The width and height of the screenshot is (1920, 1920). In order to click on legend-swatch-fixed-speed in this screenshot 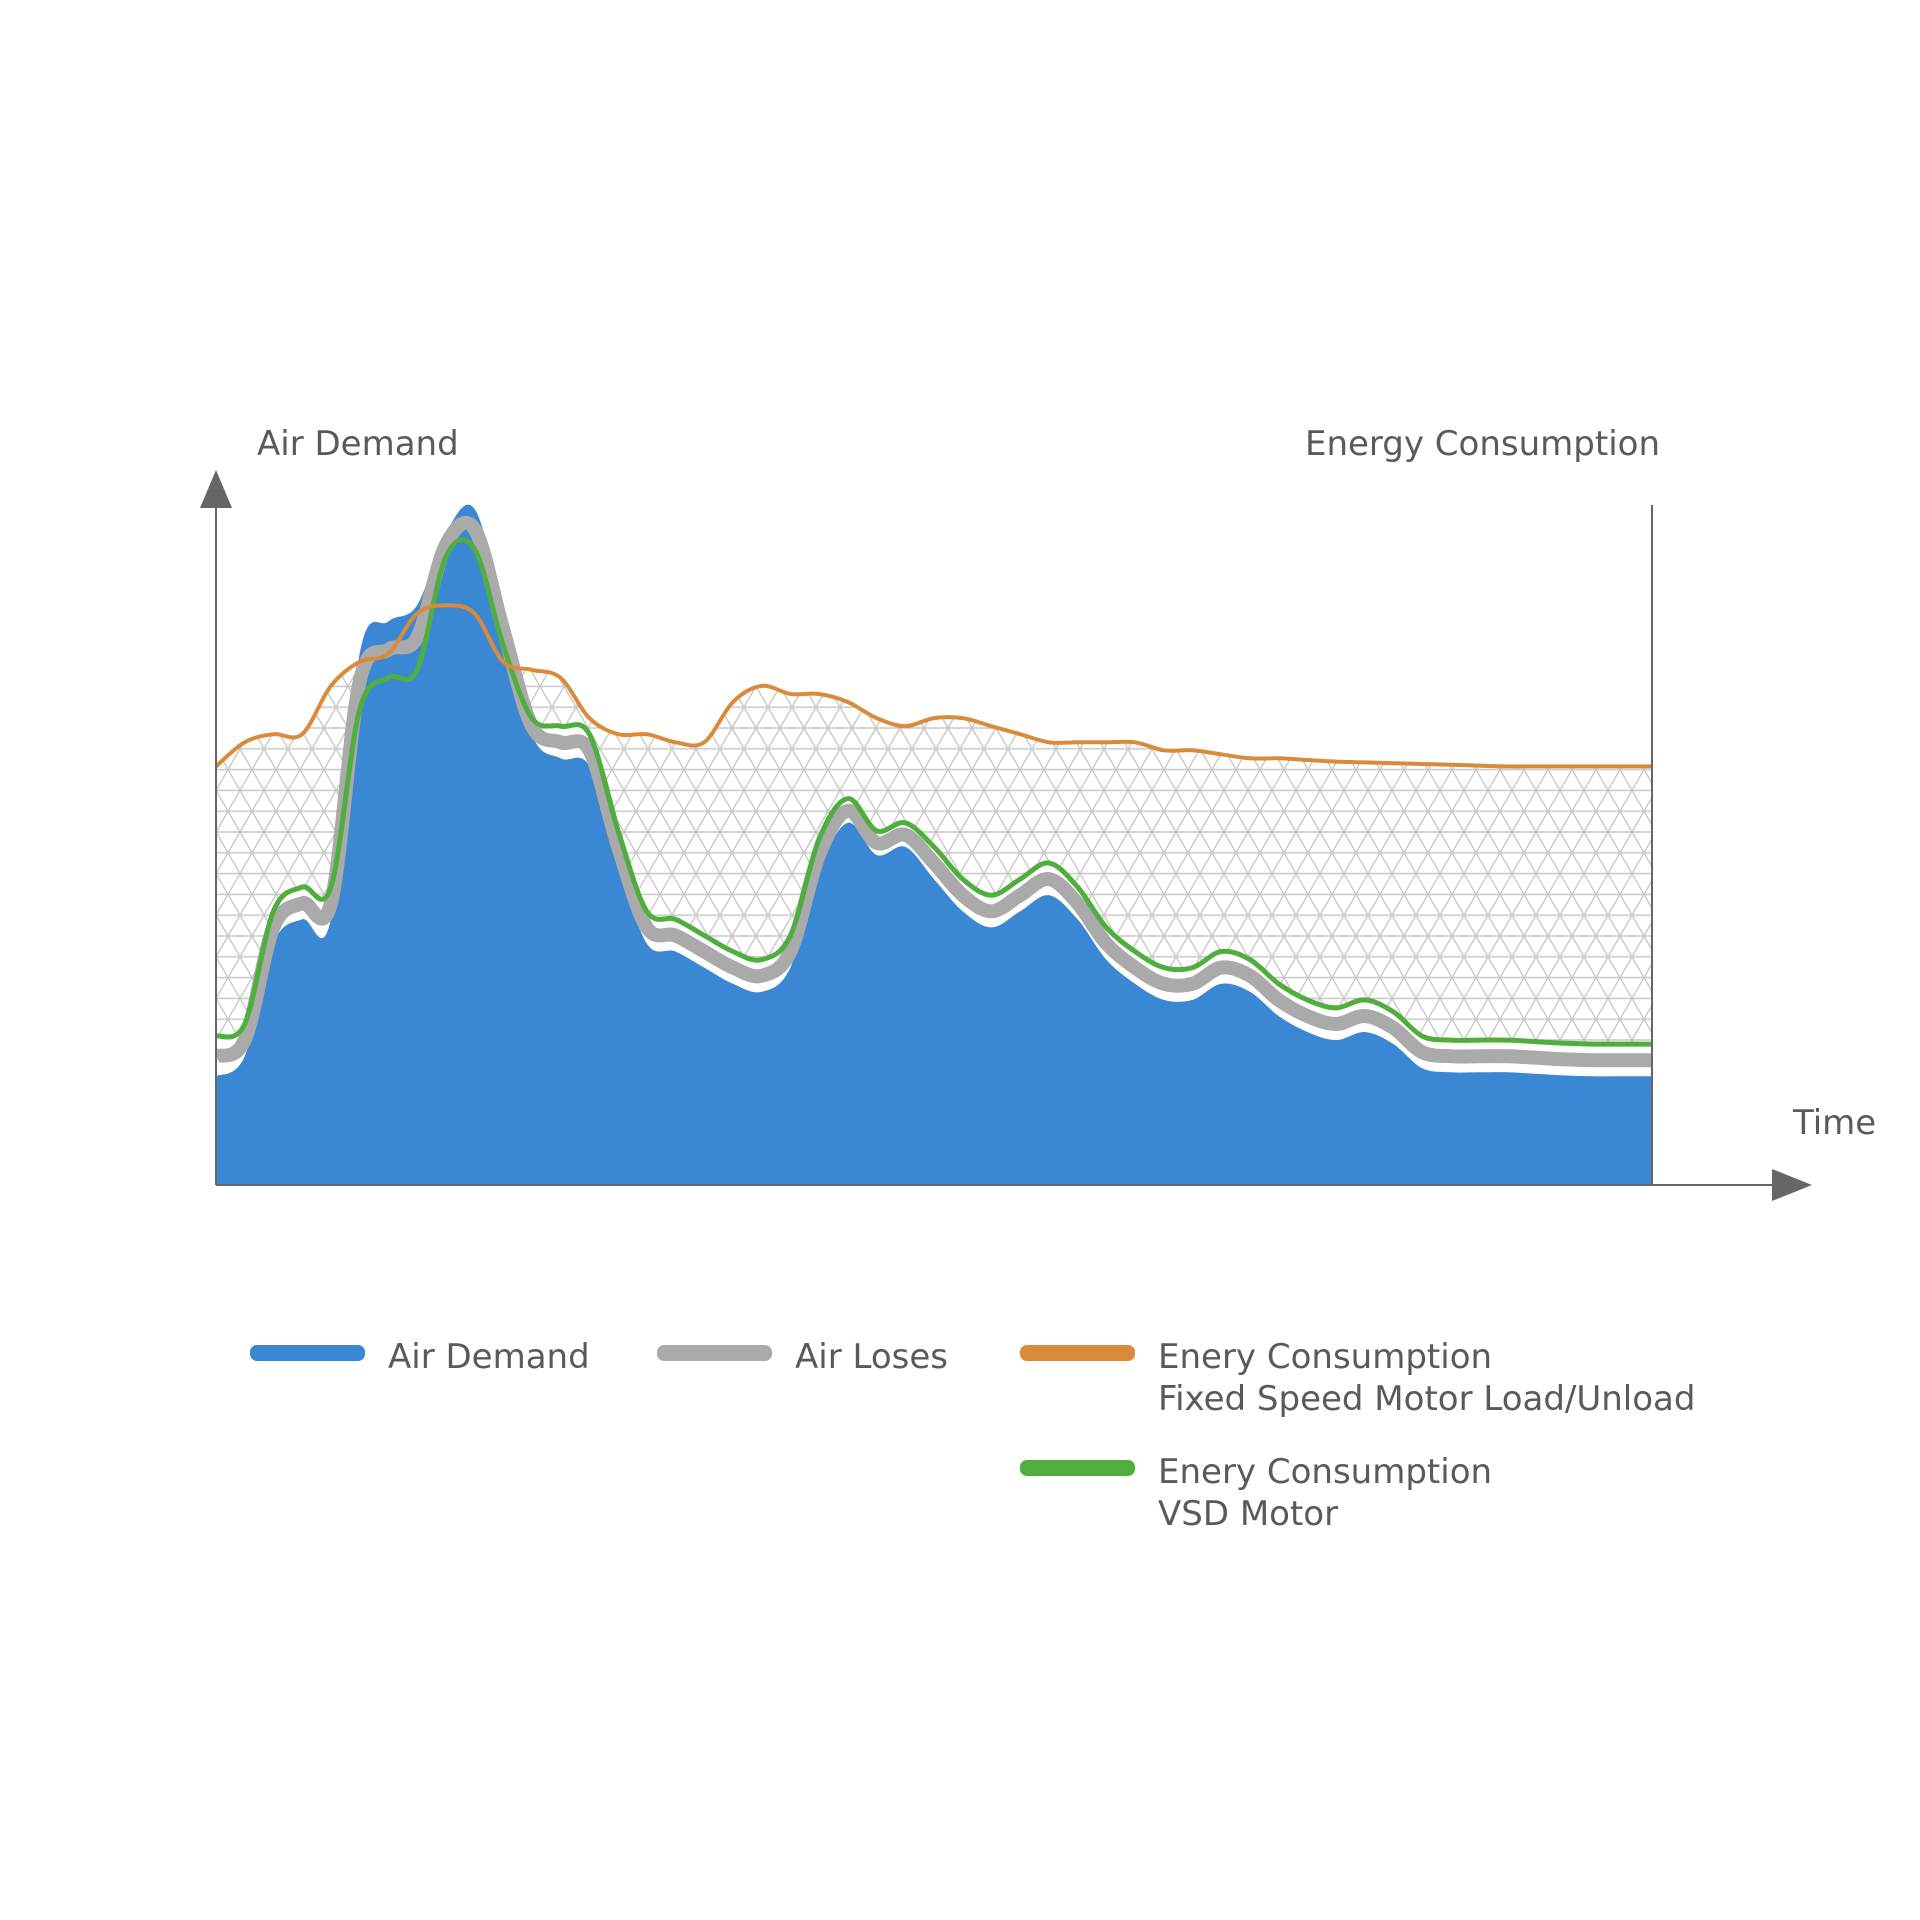, I will do `click(1077, 1353)`.